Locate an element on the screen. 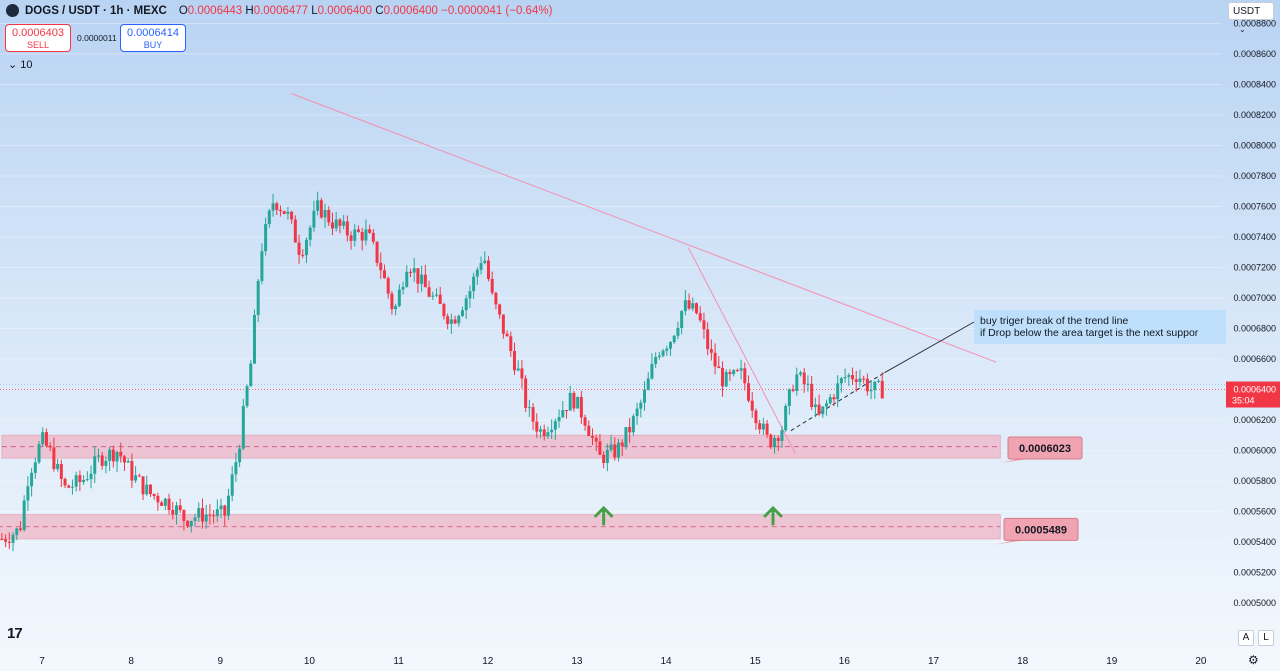  y-tick-label: 0.0006200 is located at coordinates (1254, 420).